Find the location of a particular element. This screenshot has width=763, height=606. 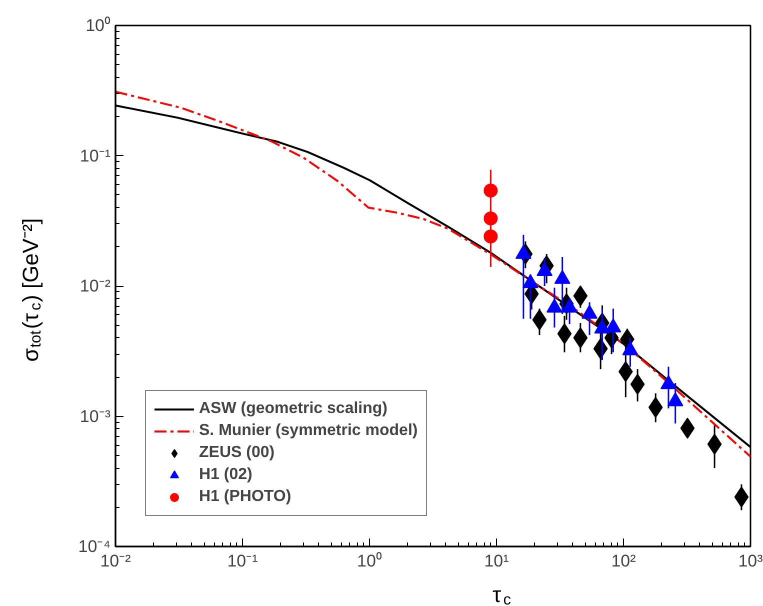

x-tick-label: 10⁻¹ is located at coordinates (242, 561).